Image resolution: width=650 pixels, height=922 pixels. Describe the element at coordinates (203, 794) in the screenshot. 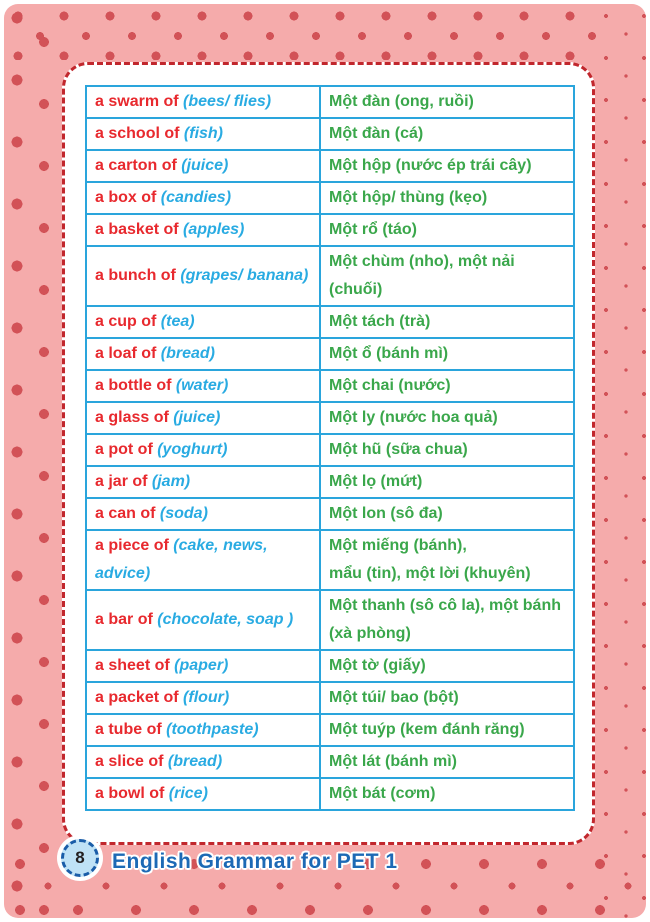

I see `english-phrase-cell: a bowl of (rice)` at that location.